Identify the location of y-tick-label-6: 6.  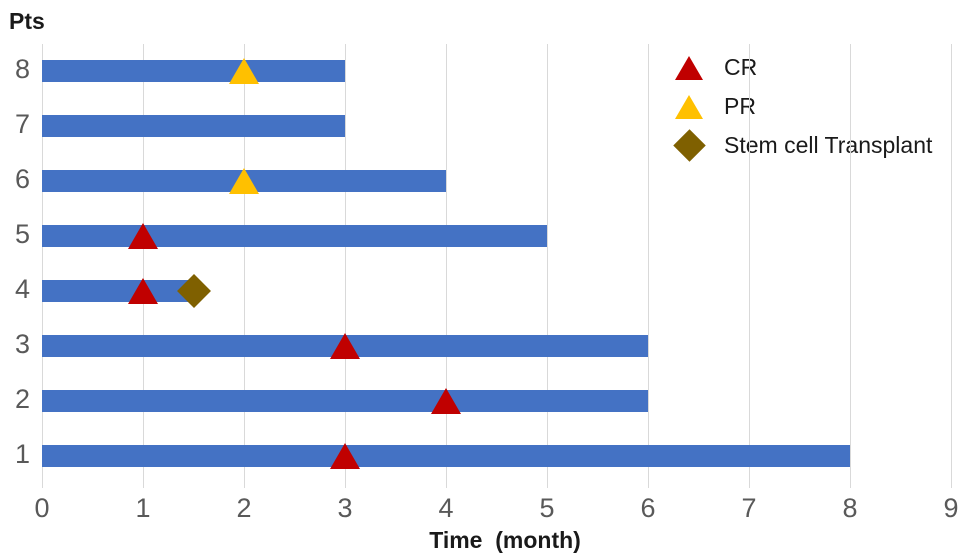
(22, 179).